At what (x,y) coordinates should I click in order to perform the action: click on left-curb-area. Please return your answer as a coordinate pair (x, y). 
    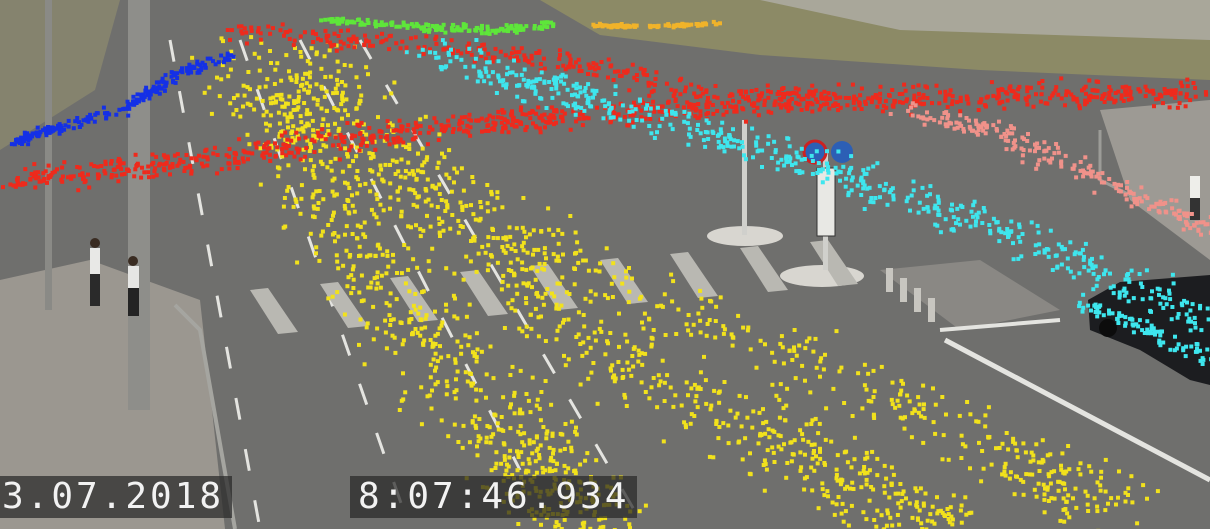
    Looking at the image, I should click on (60, 75).